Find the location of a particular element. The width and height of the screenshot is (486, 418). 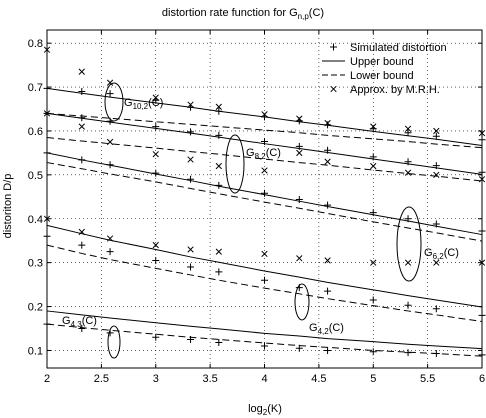

y-axis-label: distoriton D/p is located at coordinates (8, 206).